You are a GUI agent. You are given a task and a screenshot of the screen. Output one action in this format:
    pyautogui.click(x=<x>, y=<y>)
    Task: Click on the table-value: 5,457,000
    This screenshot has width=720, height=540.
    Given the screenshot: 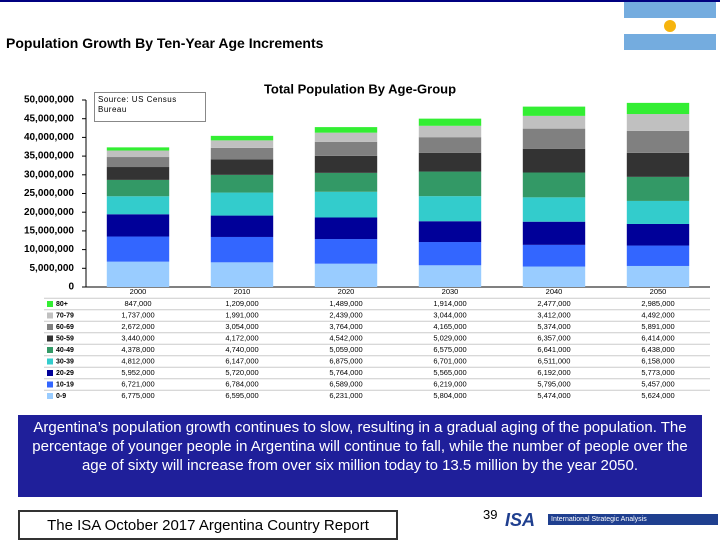 What is the action you would take?
    pyautogui.click(x=657, y=383)
    